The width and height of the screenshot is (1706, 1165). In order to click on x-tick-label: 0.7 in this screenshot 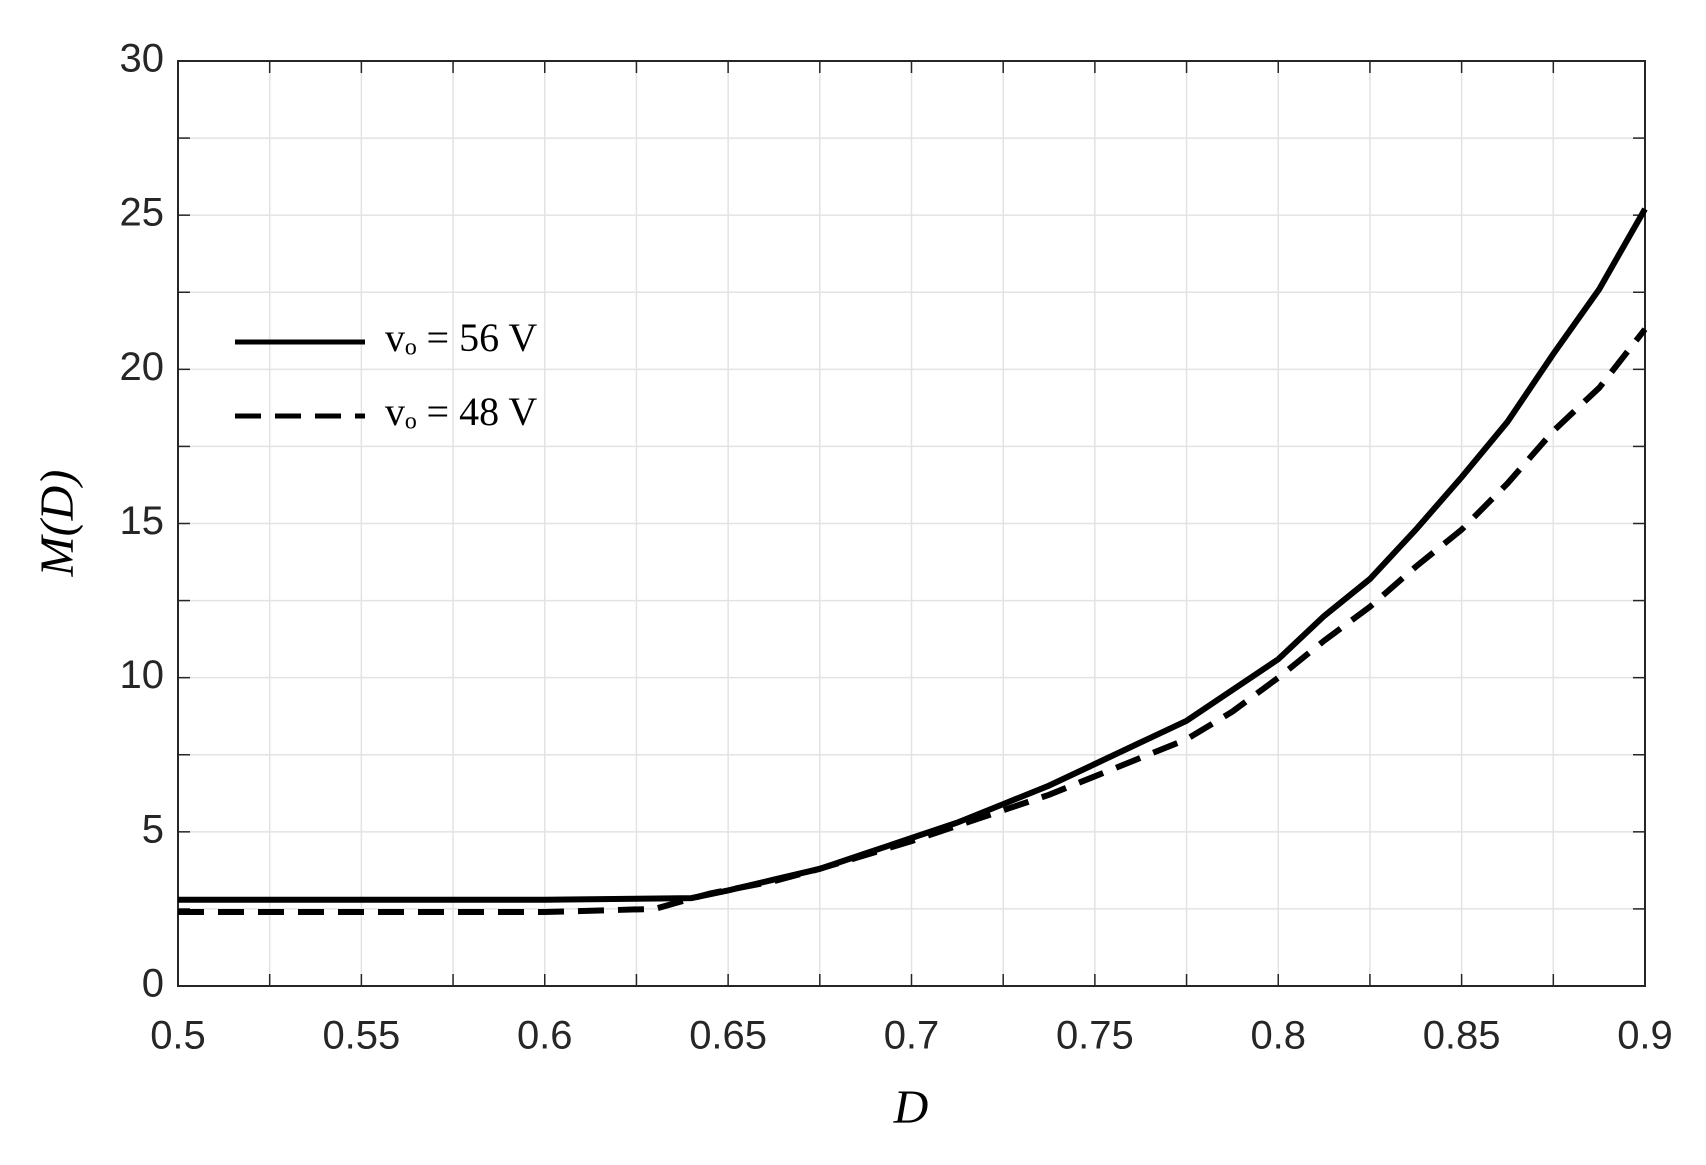, I will do `click(912, 1036)`.